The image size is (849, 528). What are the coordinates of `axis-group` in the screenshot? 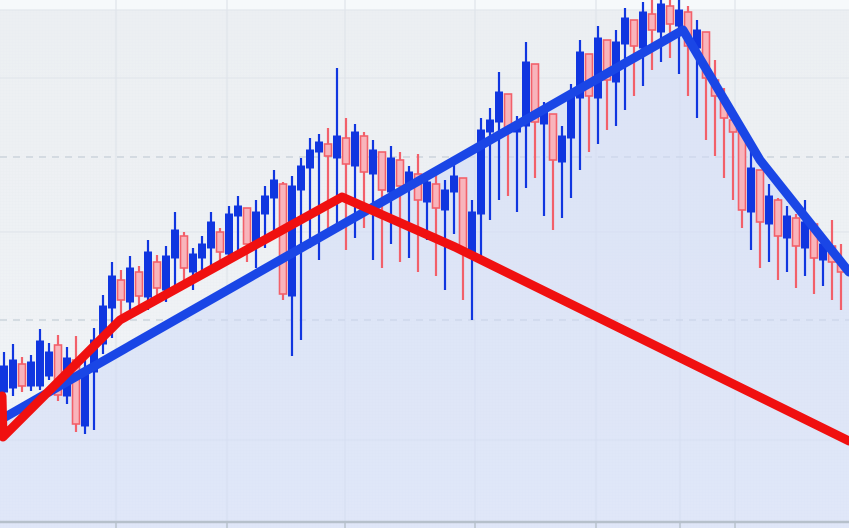 It's located at (424, 524).